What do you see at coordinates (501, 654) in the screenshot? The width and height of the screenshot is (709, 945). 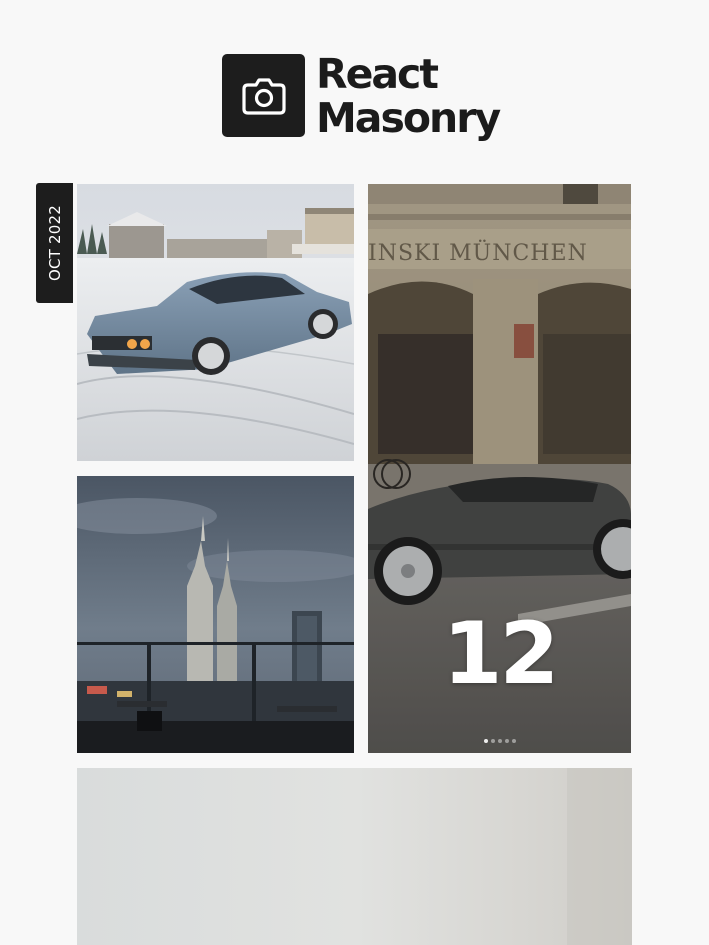 I see `photo-count: 12` at bounding box center [501, 654].